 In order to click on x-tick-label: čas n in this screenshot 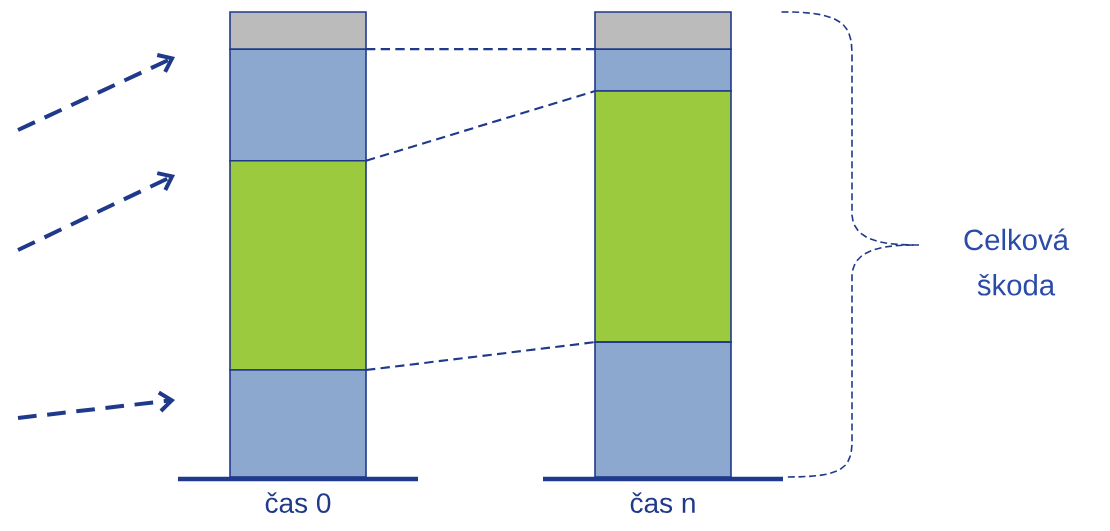, I will do `click(662, 503)`.